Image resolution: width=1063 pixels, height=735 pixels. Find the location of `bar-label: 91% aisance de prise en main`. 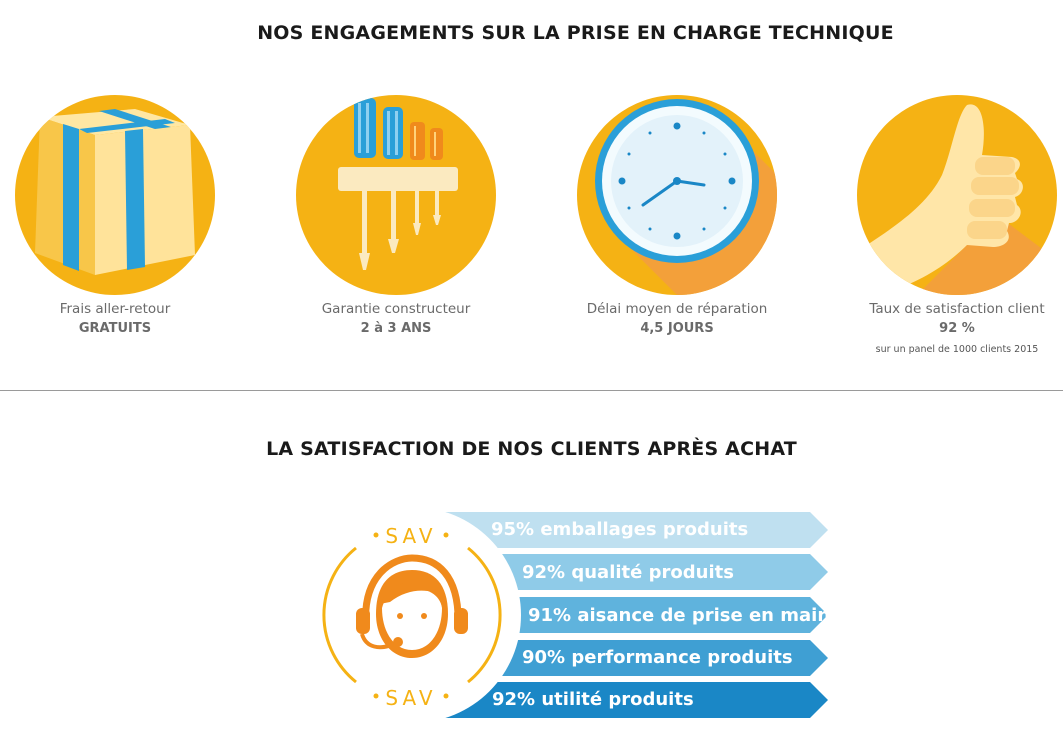

bar-label: 91% aisance de prise en main is located at coordinates (679, 615).